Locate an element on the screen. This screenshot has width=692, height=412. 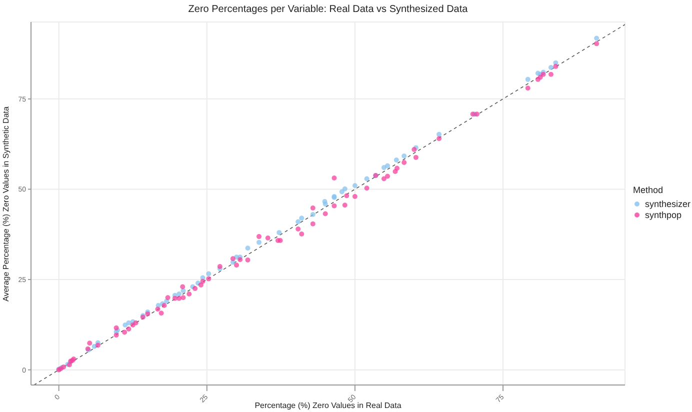
legend-label: synthesizer is located at coordinates (668, 203).